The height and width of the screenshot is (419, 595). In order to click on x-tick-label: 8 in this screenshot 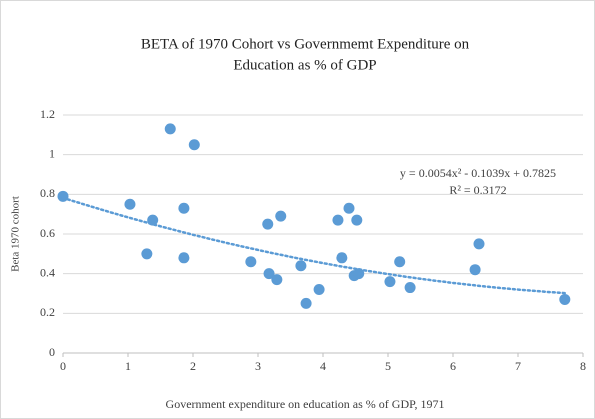, I will do `click(583, 366)`.